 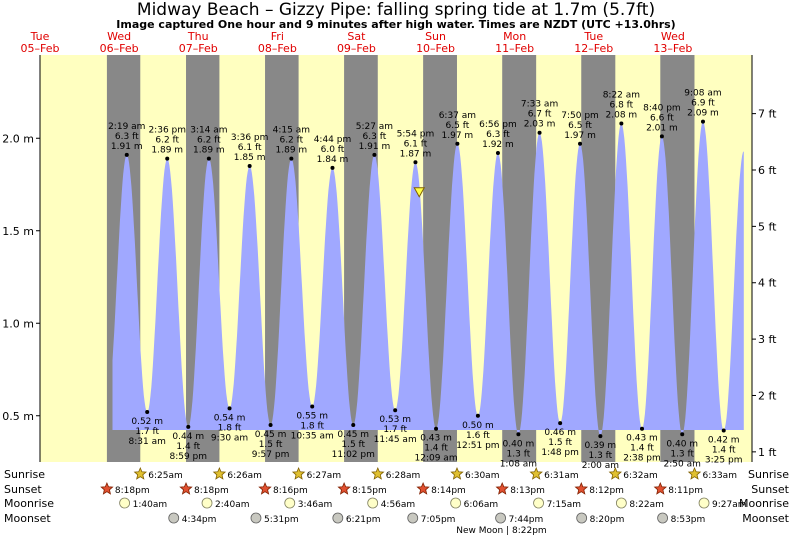 What do you see at coordinates (232, 505) in the screenshot?
I see `moonrise-time: 2:40am` at bounding box center [232, 505].